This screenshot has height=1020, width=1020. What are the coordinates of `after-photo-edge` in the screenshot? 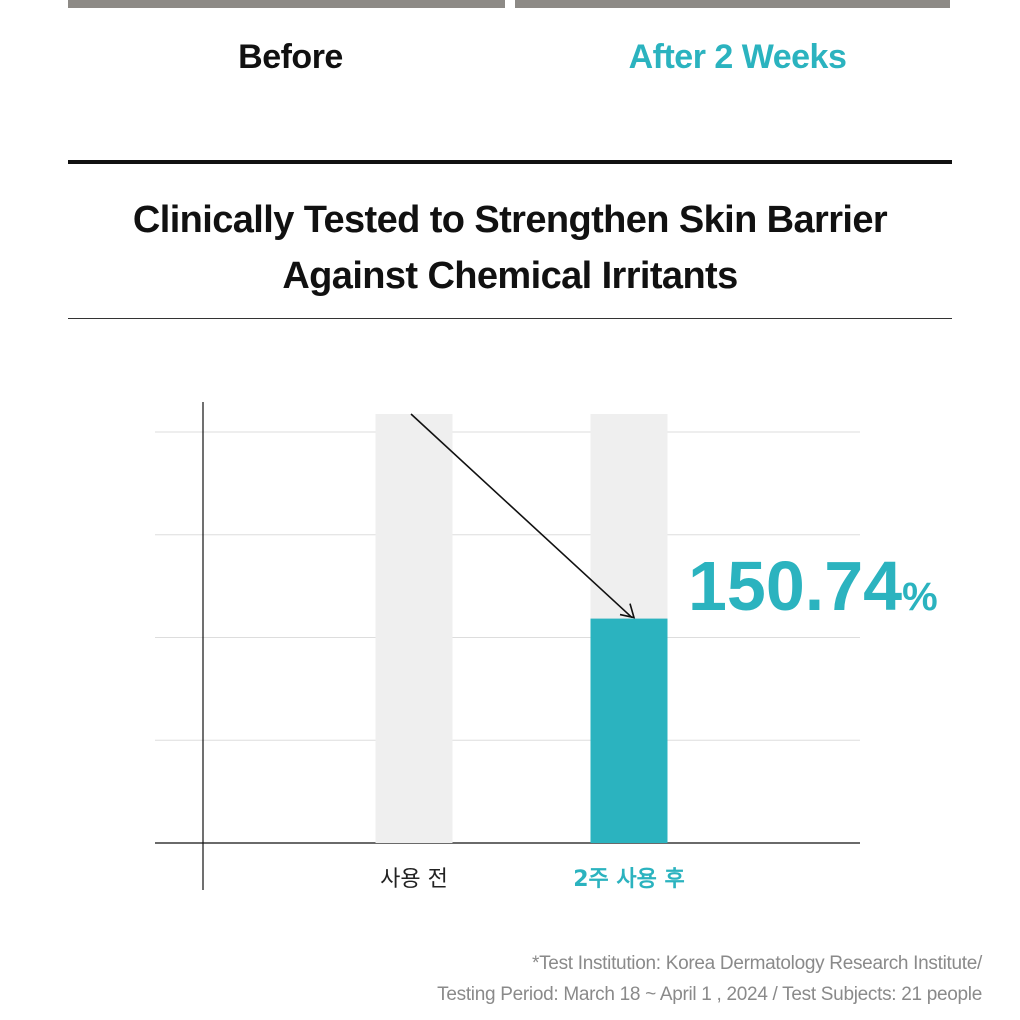 It's located at (732, 4).